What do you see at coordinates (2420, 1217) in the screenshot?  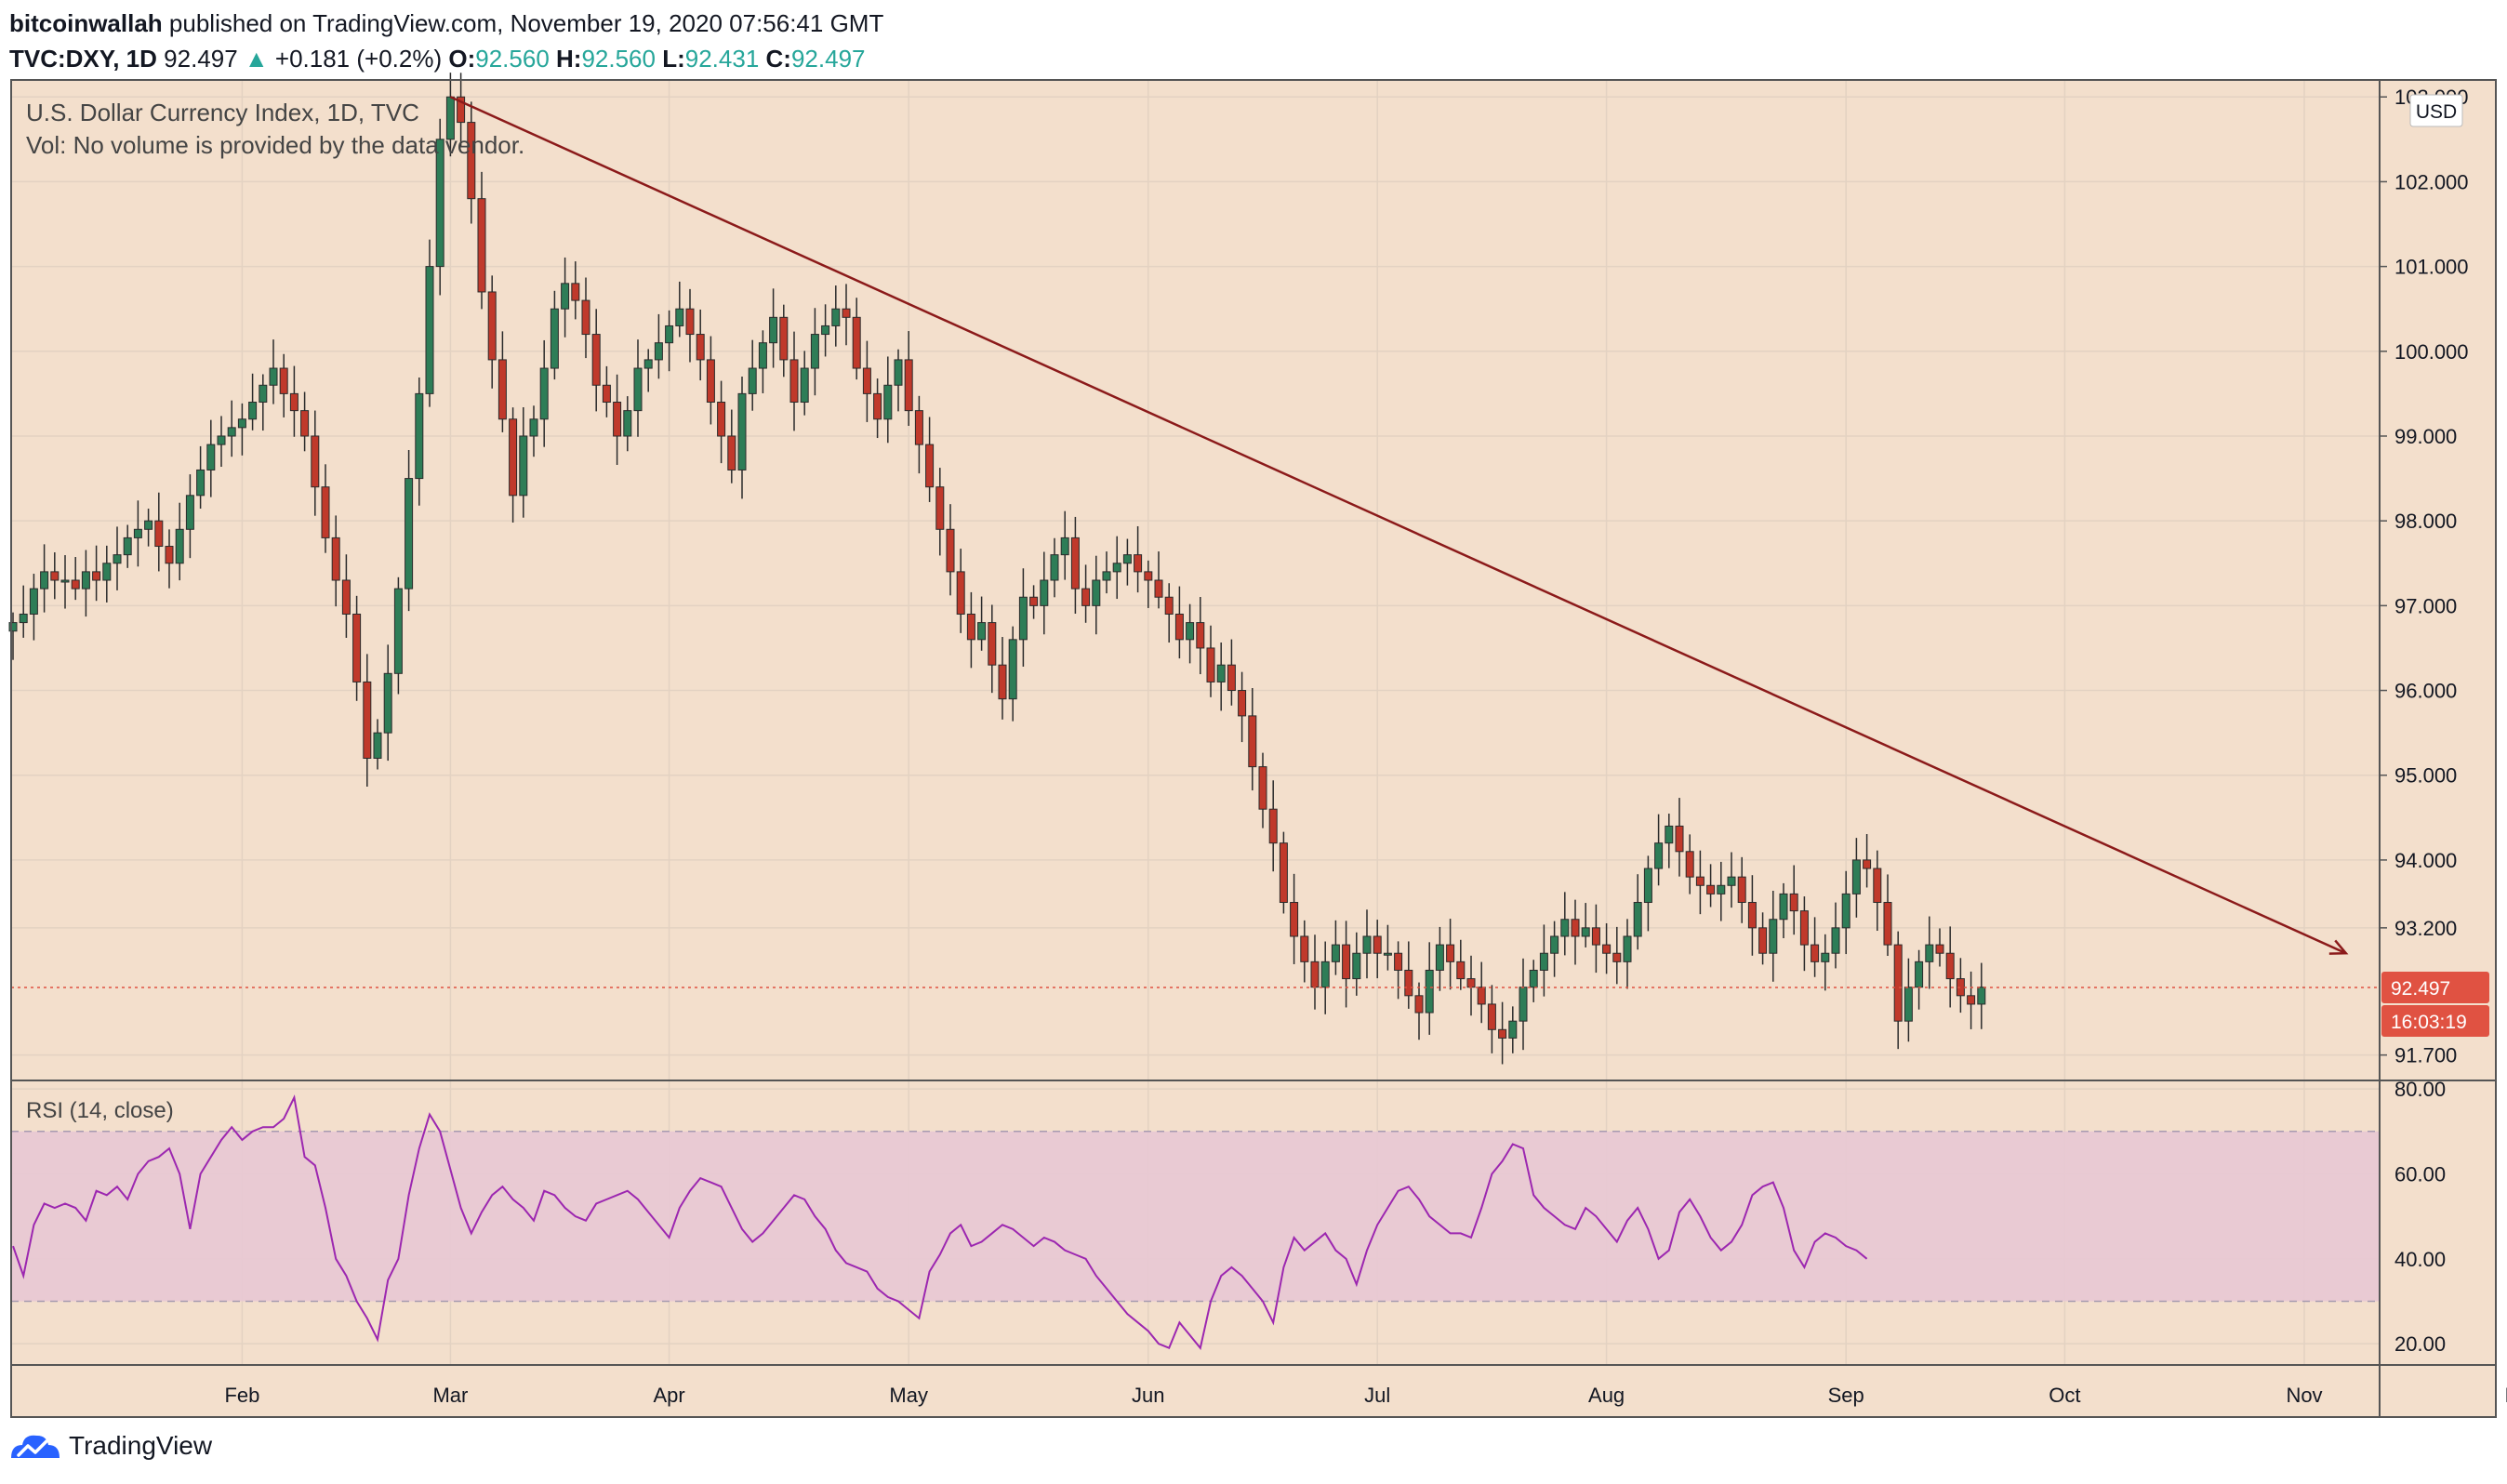 I see `rsi-axis: 80.00 60.00 40.00 20.00` at bounding box center [2420, 1217].